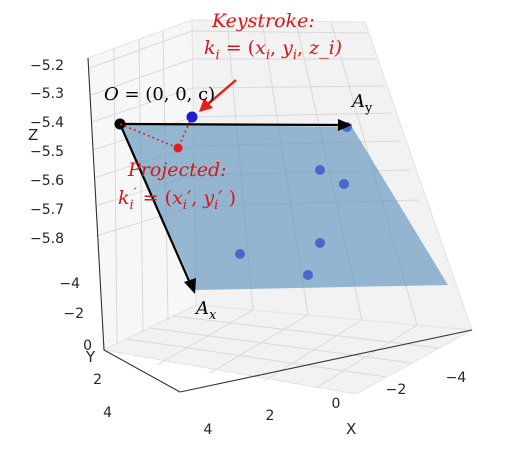 The width and height of the screenshot is (527, 453). I want to click on keystroke-point, so click(192, 117).